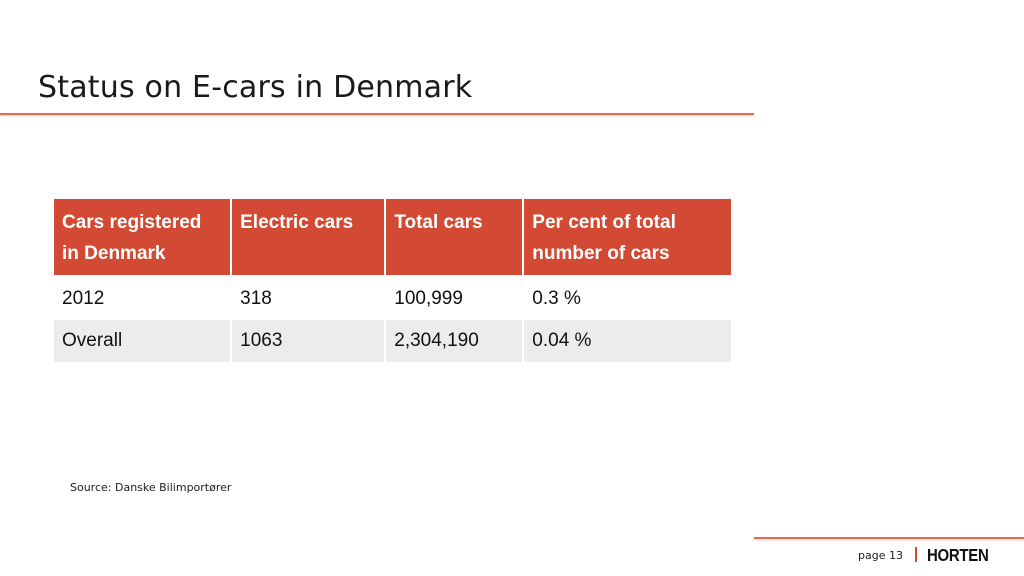  Describe the element at coordinates (309, 238) in the screenshot. I see `header-electric-cars: Electric cars` at that location.